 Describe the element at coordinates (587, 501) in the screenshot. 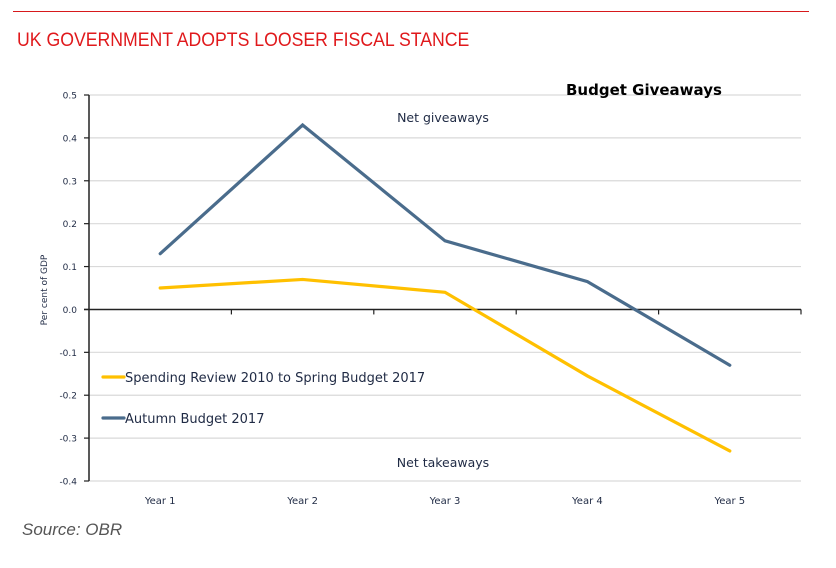

I see `x-tick-label: Year 4` at that location.